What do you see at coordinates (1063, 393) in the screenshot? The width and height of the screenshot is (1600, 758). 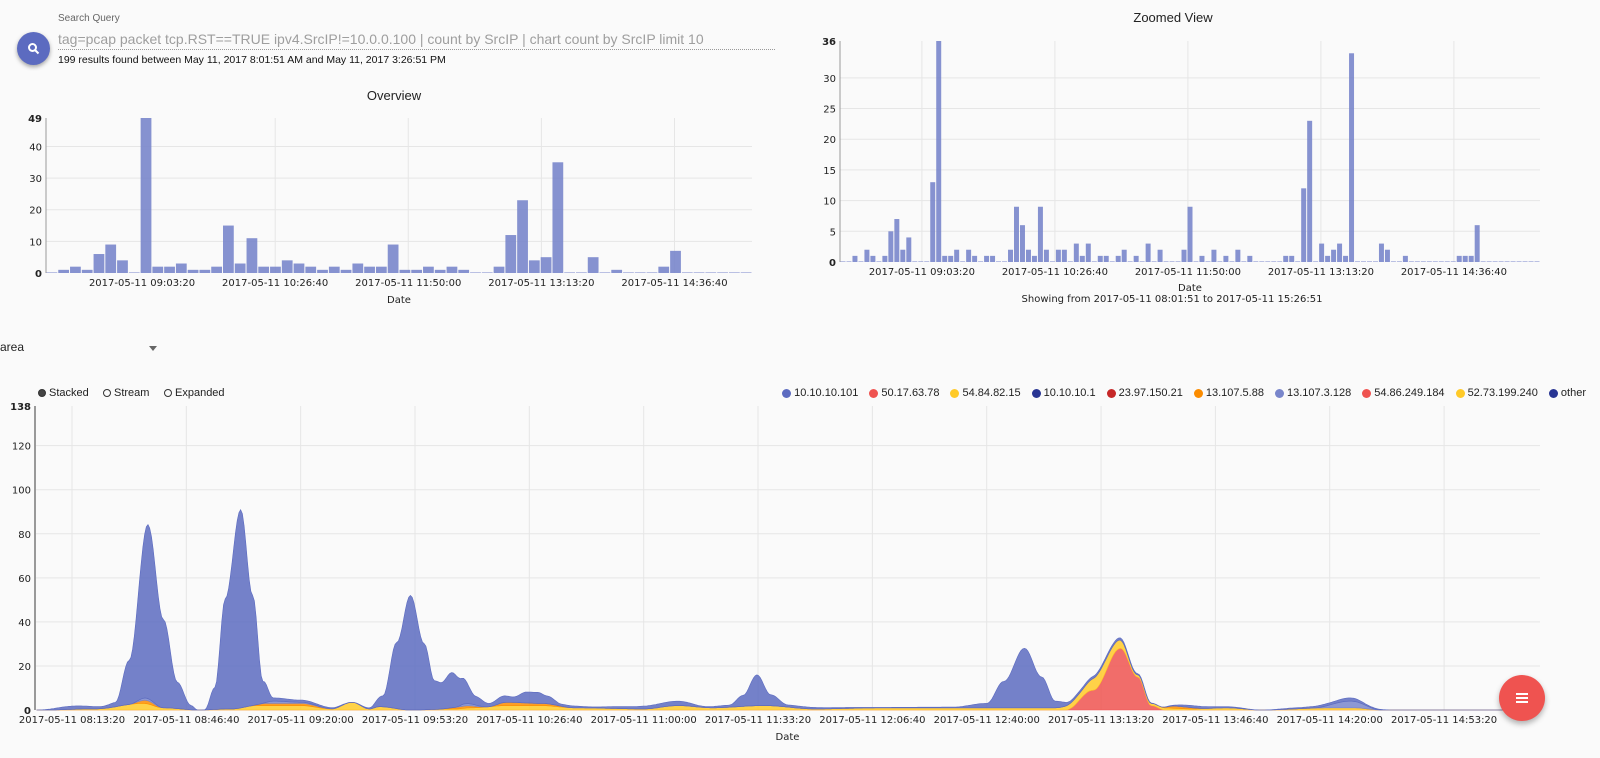 I see `legend-item: 10.10.10.1` at bounding box center [1063, 393].